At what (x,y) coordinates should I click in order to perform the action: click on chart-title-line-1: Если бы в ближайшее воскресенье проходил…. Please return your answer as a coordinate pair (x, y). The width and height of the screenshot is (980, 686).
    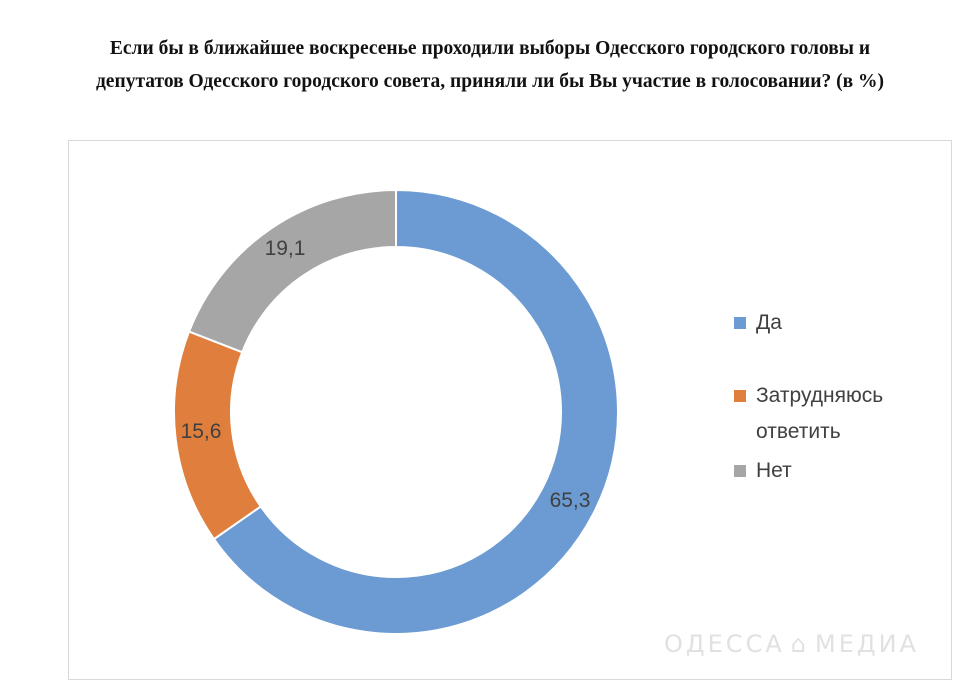
    Looking at the image, I should click on (490, 48).